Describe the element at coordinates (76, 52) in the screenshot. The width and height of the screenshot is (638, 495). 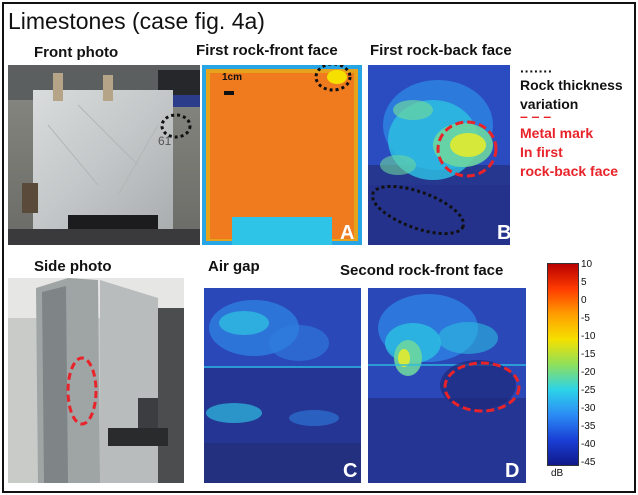
I see `front-photo-label: Front photo` at that location.